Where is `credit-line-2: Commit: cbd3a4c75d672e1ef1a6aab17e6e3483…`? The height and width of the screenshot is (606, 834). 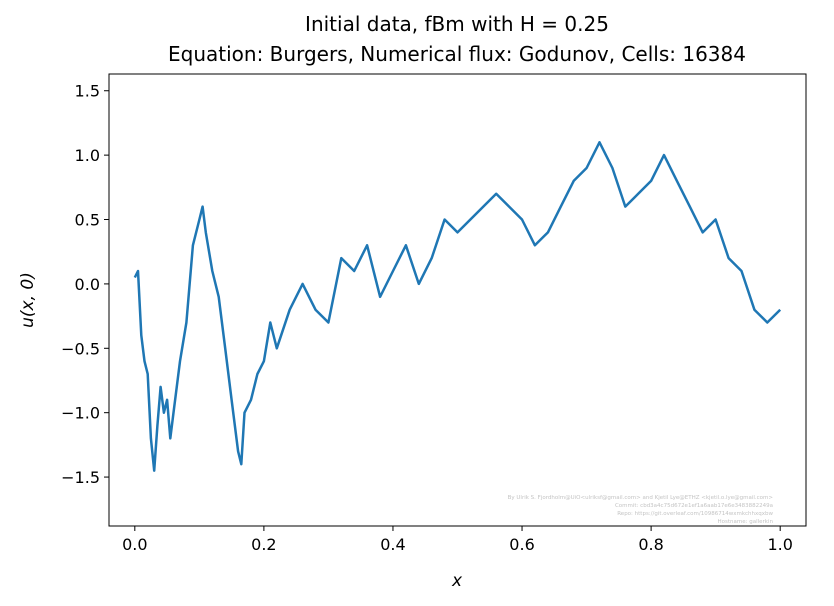
credit-line-2: Commit: cbd3a4c75d672e1ef1a6aab17e6e3483… is located at coordinates (694, 506).